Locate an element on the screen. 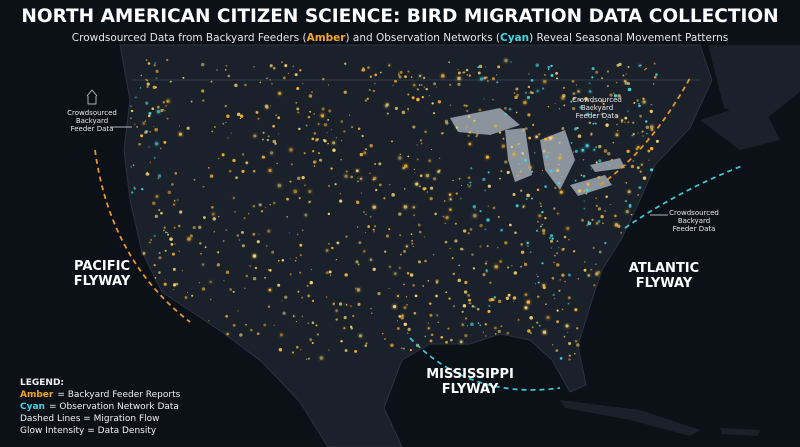  legend-item: Amber = Backyard Feeder Reports is located at coordinates (100, 395).